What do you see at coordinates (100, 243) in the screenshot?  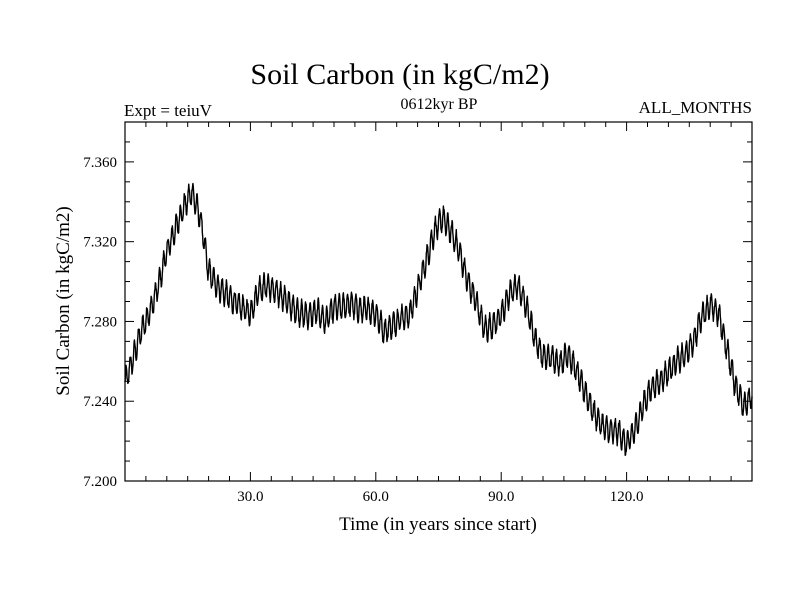 I see `y-tick-label: 7.320` at bounding box center [100, 243].